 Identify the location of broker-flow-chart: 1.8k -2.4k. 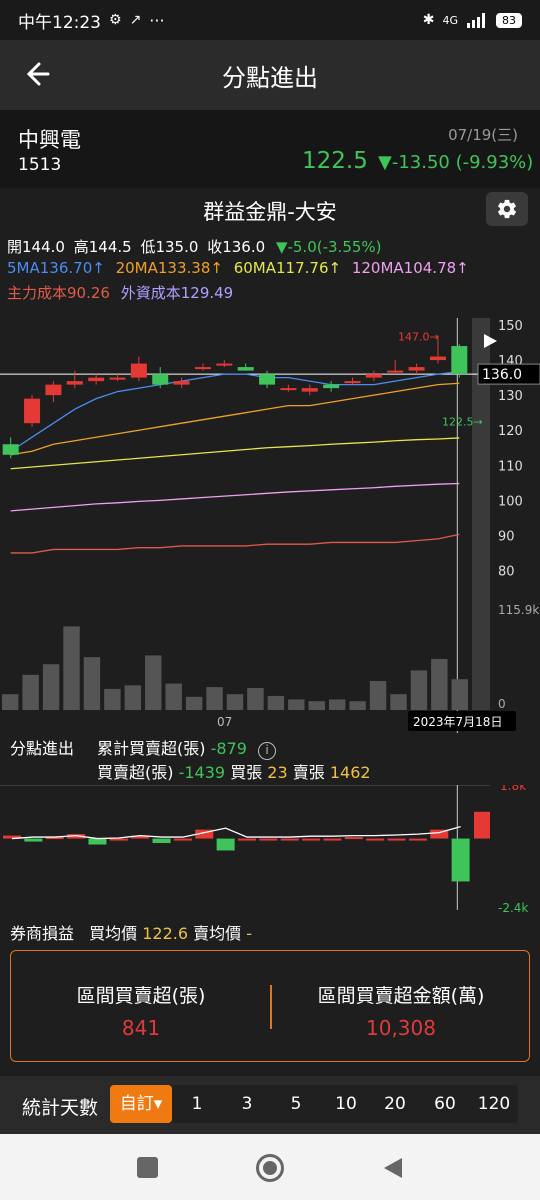
(270, 850).